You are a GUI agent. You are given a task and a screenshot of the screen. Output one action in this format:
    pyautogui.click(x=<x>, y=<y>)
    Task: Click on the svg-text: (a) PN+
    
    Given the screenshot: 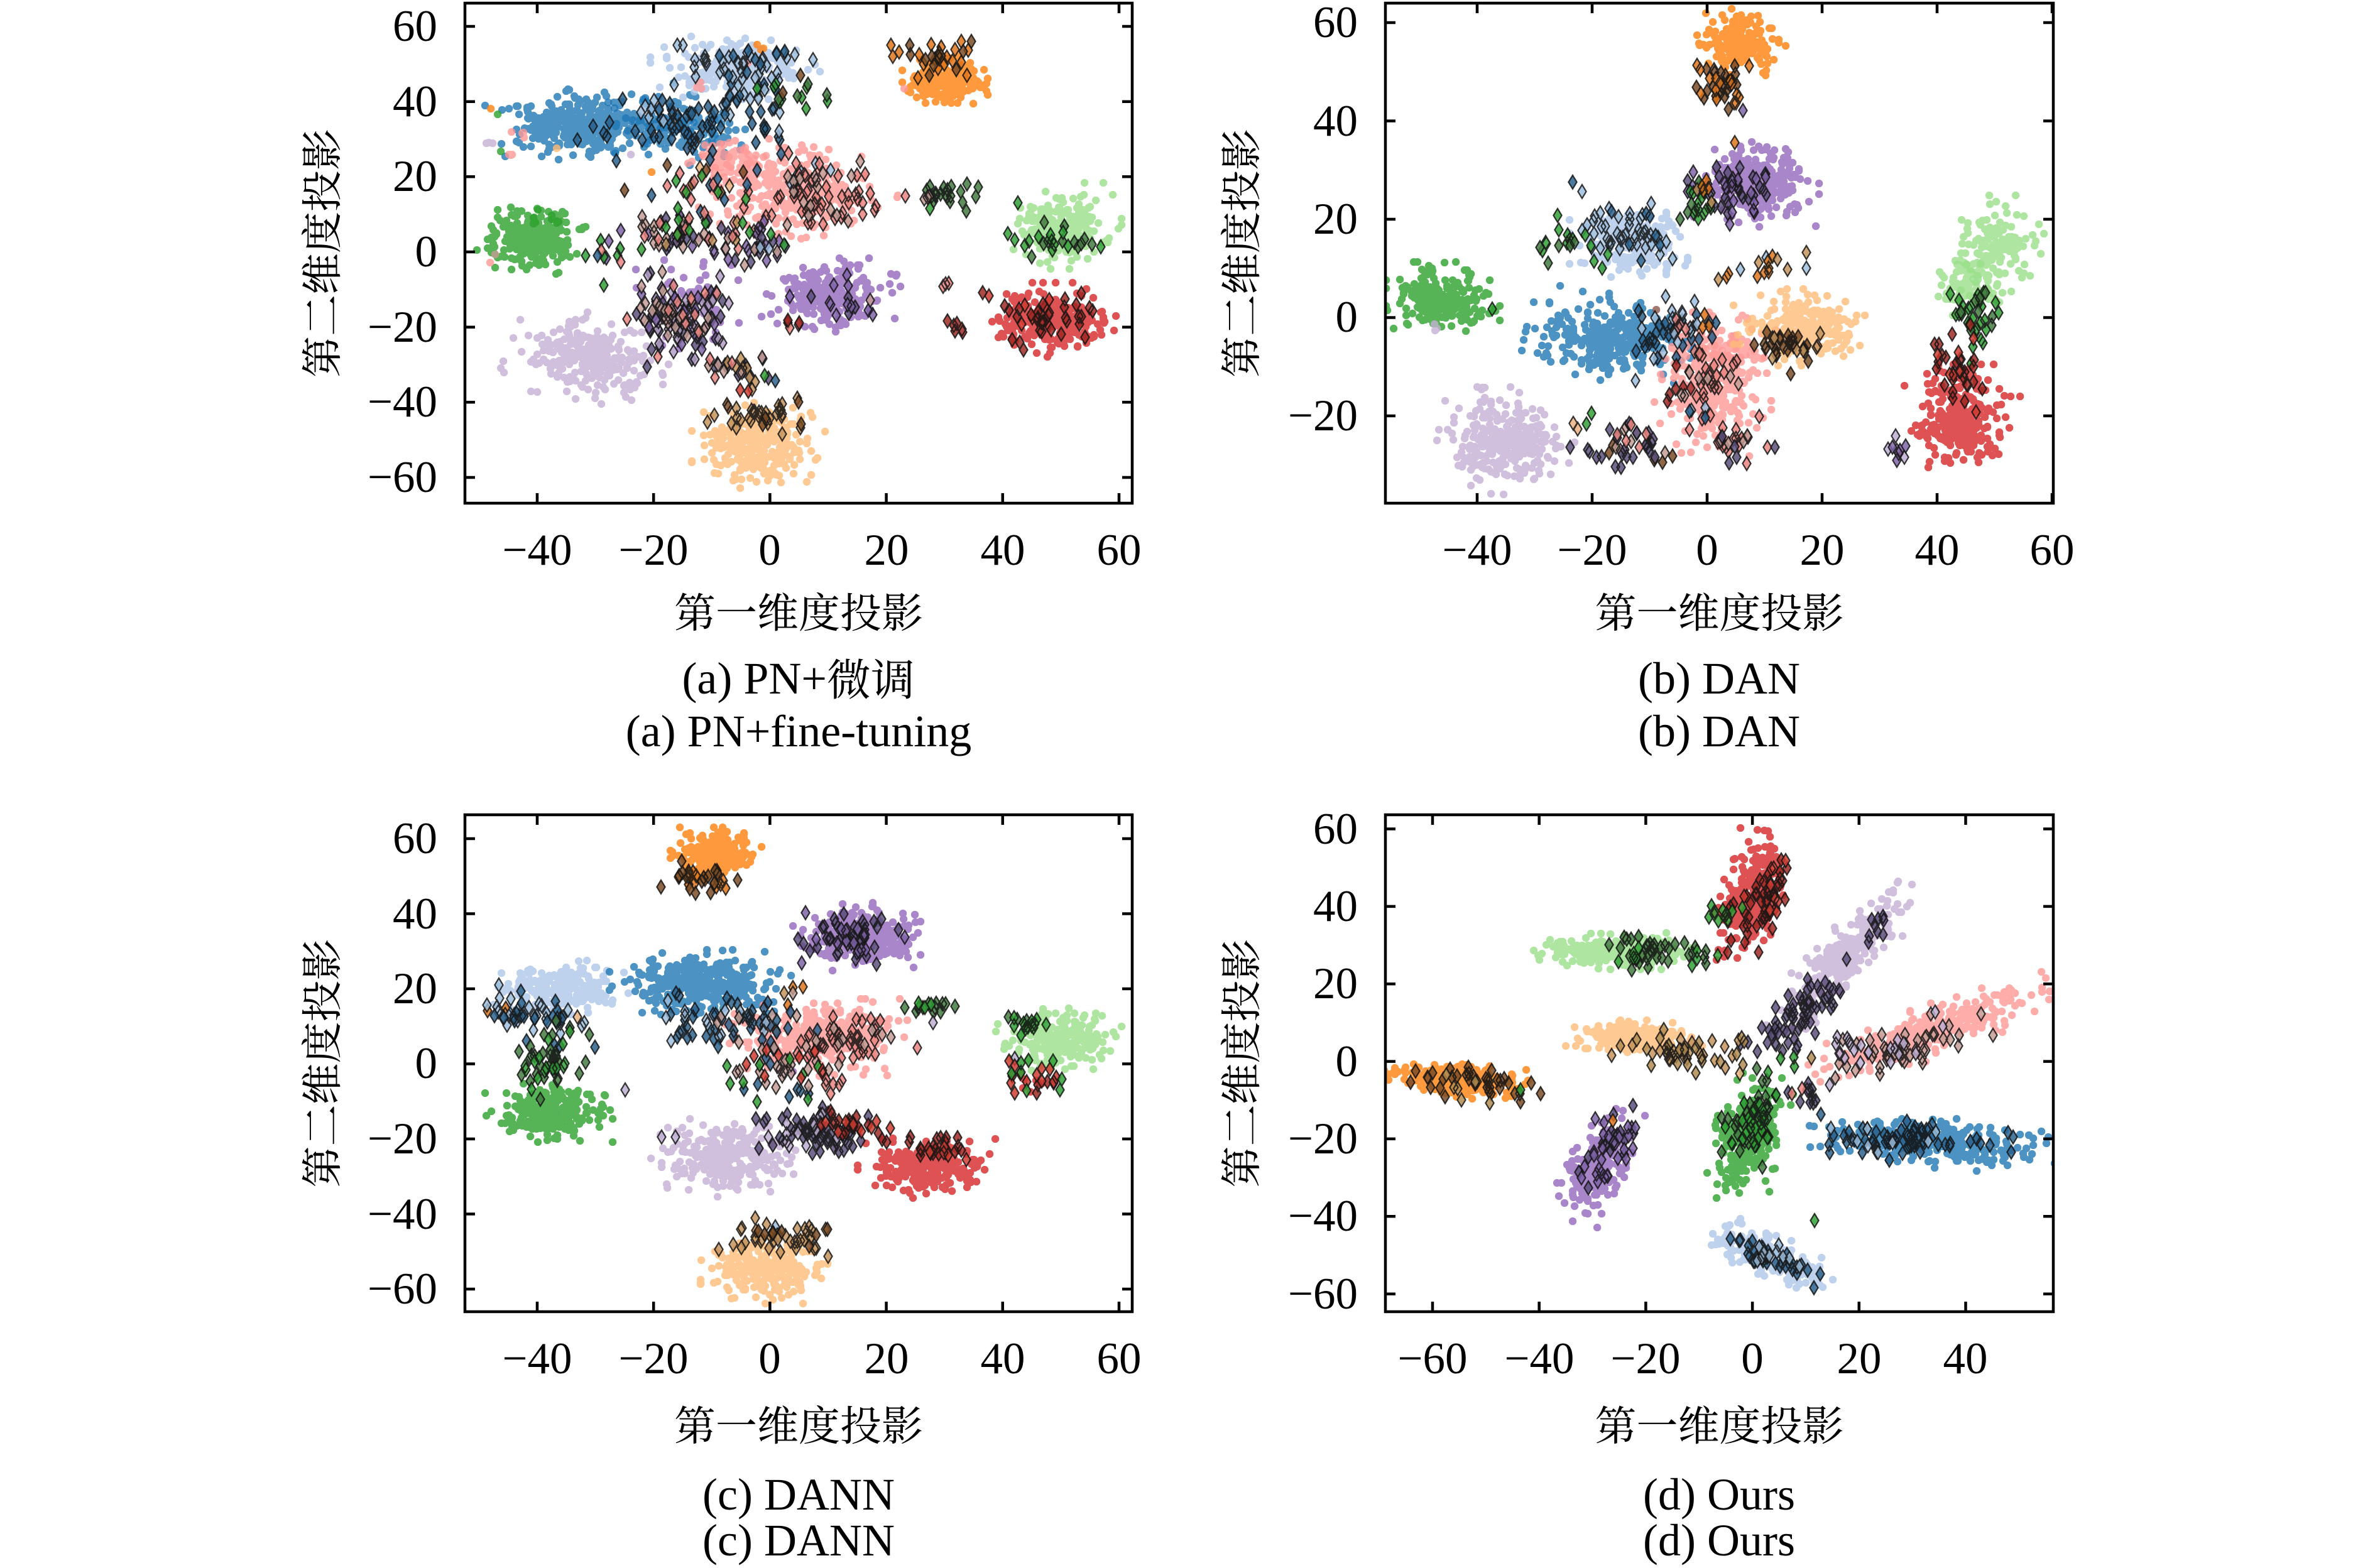 What is the action you would take?
    pyautogui.click(x=754, y=678)
    